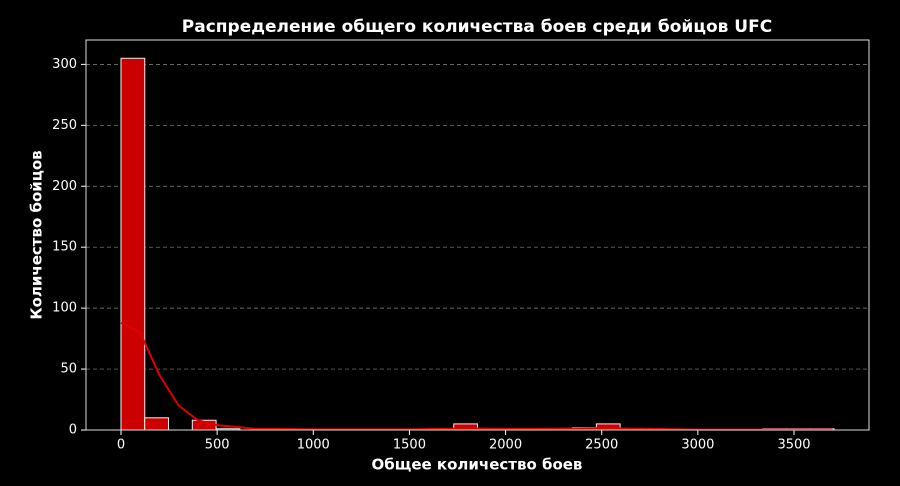  I want to click on x-tick-label: 500, so click(217, 445).